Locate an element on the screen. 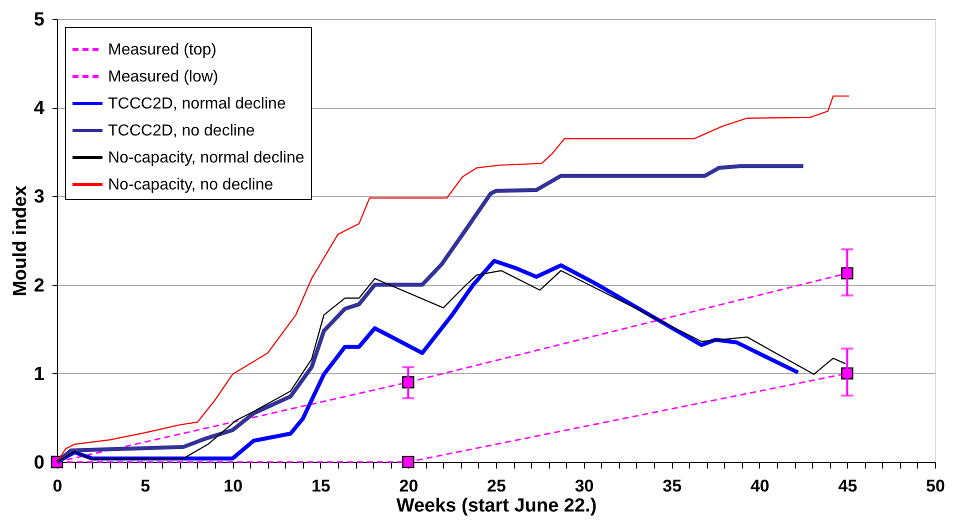 This screenshot has height=525, width=955. x-tick-label: 50 is located at coordinates (935, 486).